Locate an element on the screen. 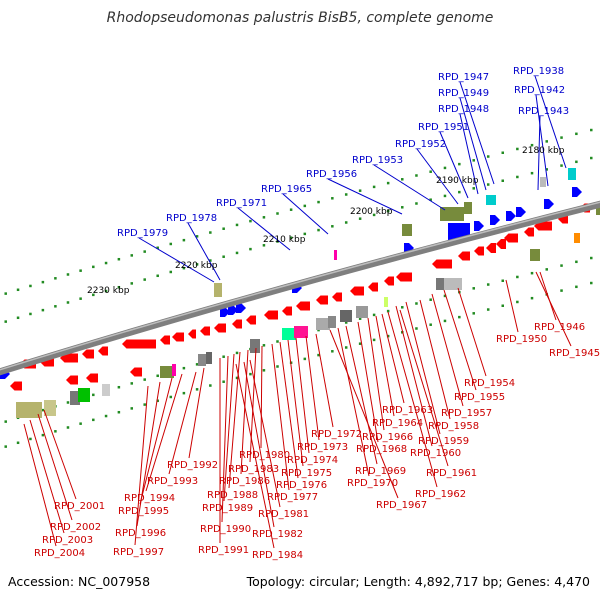 The height and width of the screenshot is (600, 600). reverse-gene-label: RPD_1981 is located at coordinates (283, 514).